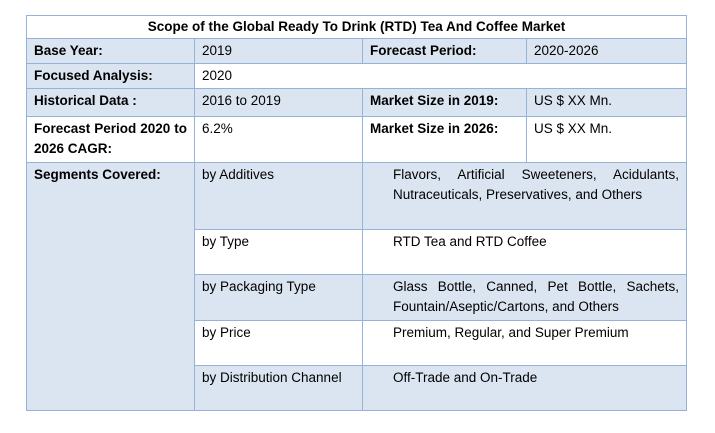 The width and height of the screenshot is (715, 433). I want to click on cell: Market Size in 2019:, so click(444, 102).